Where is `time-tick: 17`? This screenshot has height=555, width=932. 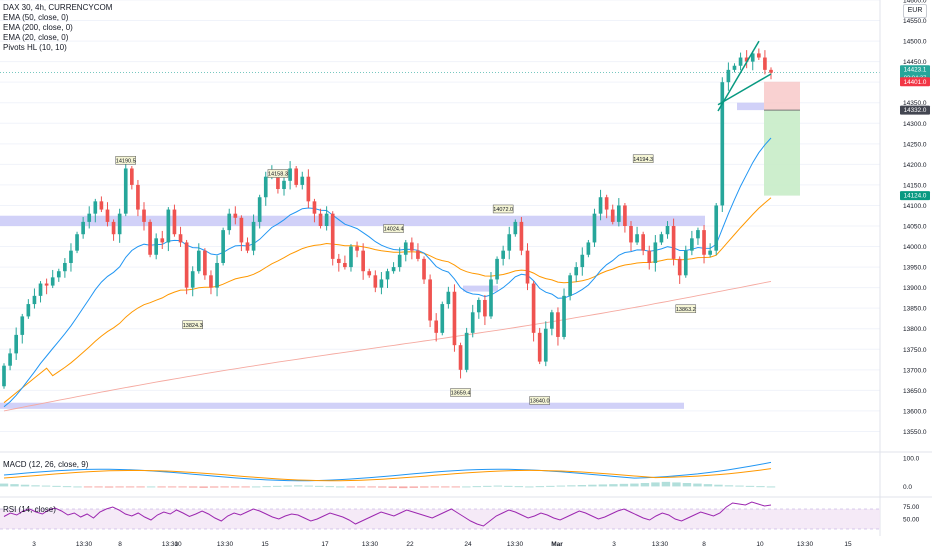 time-tick: 17 is located at coordinates (325, 544).